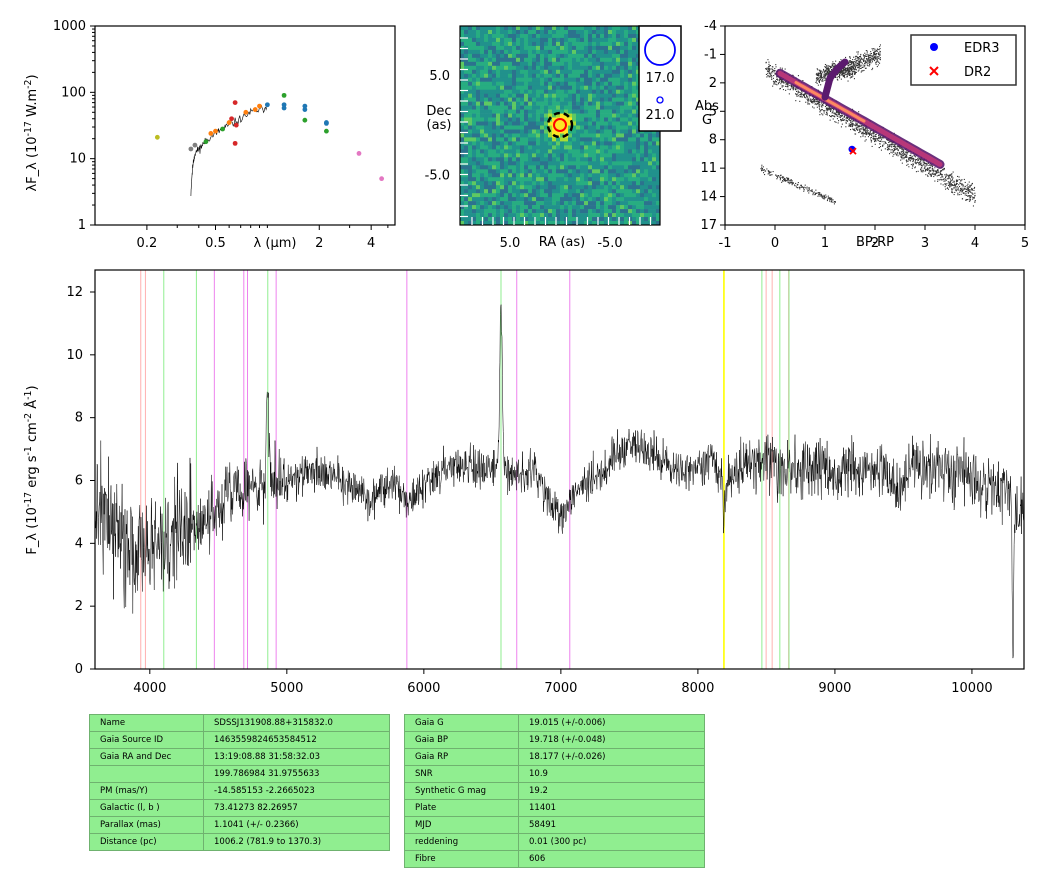 The width and height of the screenshot is (1050, 885). I want to click on image-panel: 5.0 -5.05.0-5.0RA (as)Dec (as)17.021.0, so click(553, 138).